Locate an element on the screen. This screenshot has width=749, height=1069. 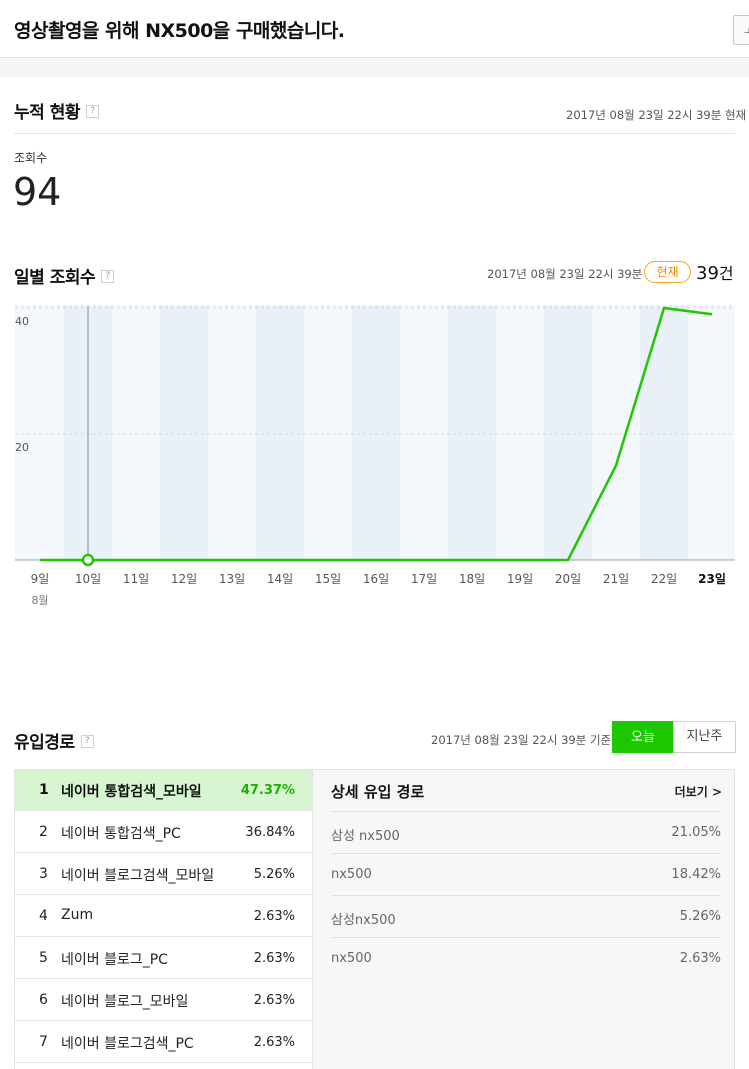
section-gap is located at coordinates (374, 68).